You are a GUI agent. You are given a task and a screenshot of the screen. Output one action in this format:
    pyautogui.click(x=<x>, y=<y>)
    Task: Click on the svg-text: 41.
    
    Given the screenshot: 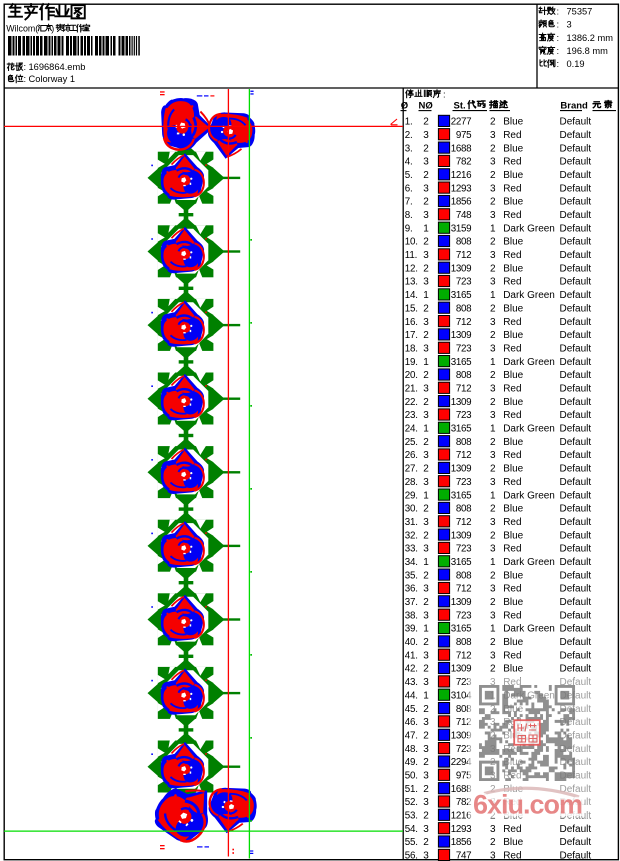 What is the action you would take?
    pyautogui.click(x=411, y=655)
    